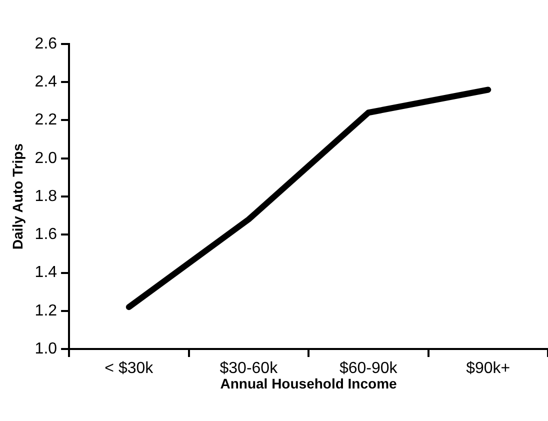  I want to click on x-tick-label: $60-90k, so click(368, 369).